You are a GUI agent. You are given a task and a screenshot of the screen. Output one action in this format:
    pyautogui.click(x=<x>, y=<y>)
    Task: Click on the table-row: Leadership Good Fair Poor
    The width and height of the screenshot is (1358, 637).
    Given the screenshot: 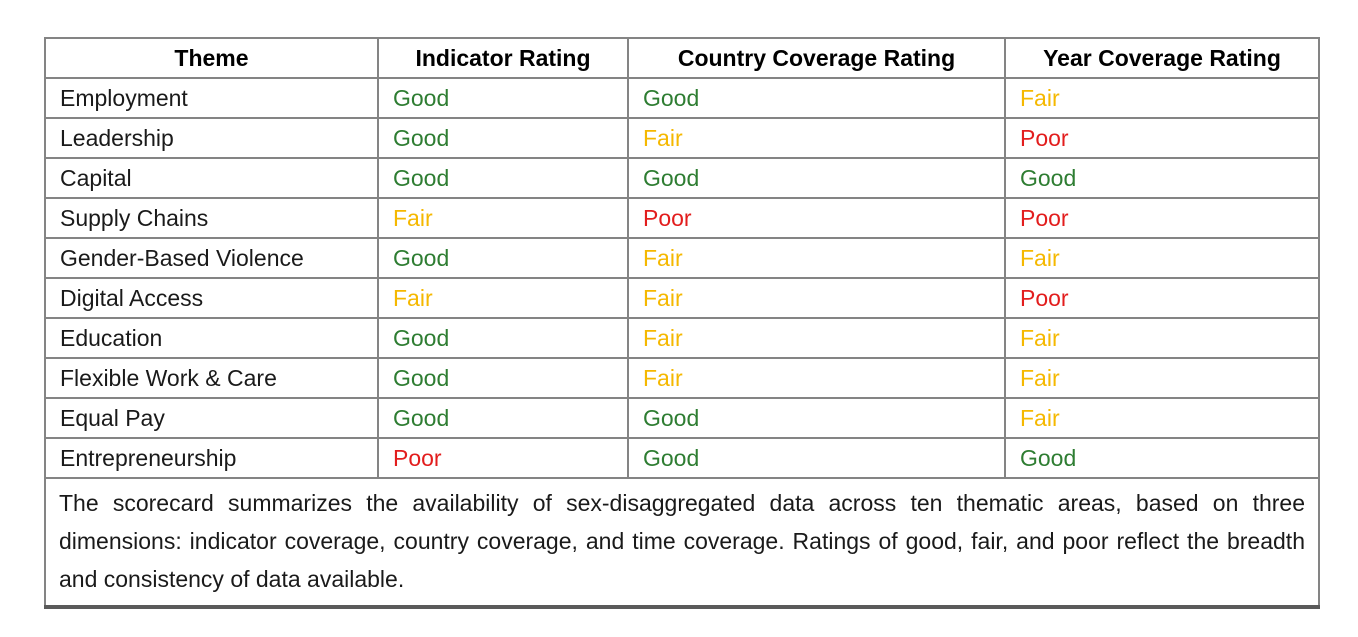 What is the action you would take?
    pyautogui.click(x=682, y=138)
    